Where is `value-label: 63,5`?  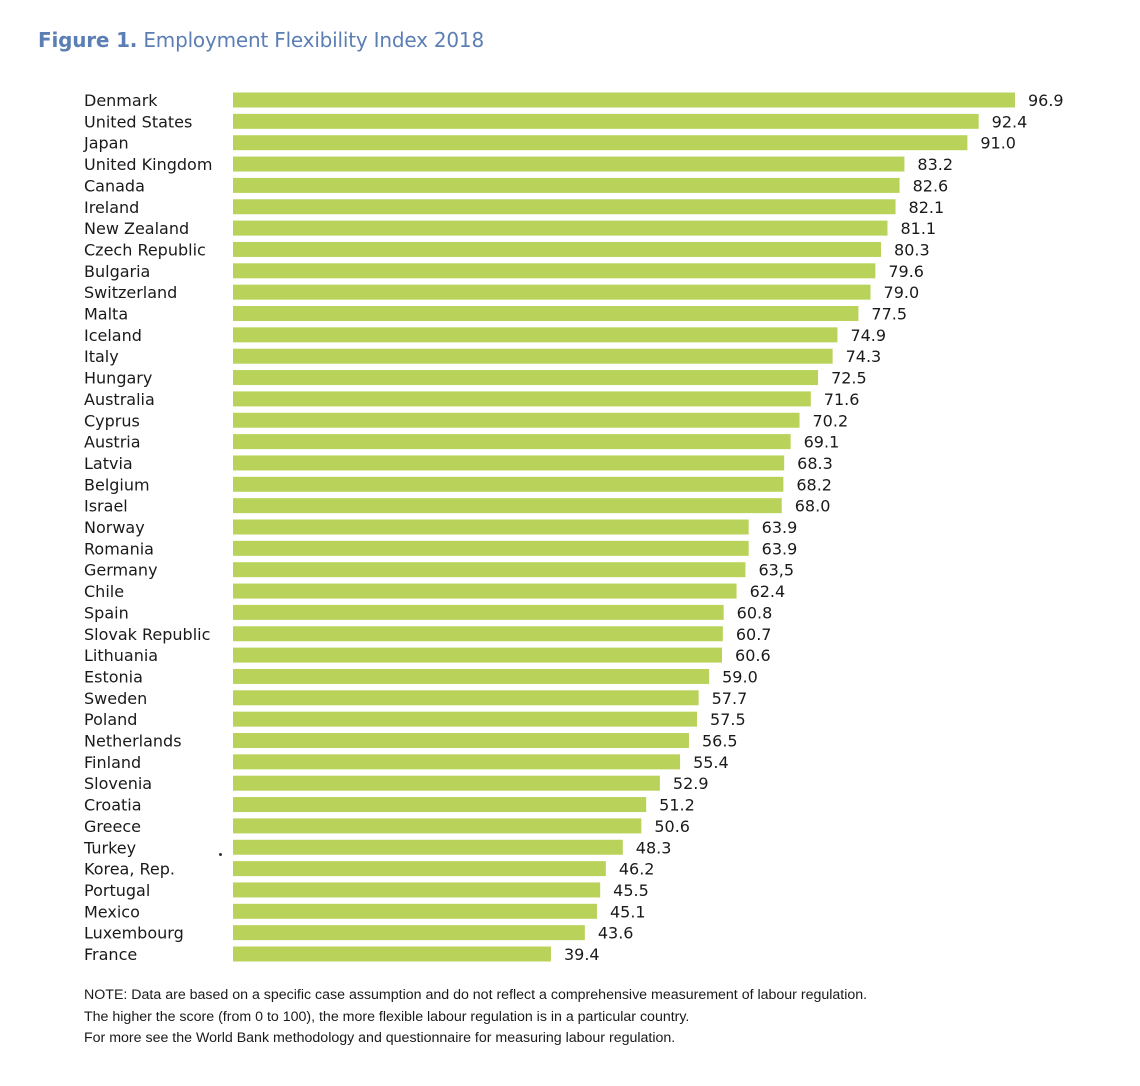
value-label: 63,5 is located at coordinates (776, 570).